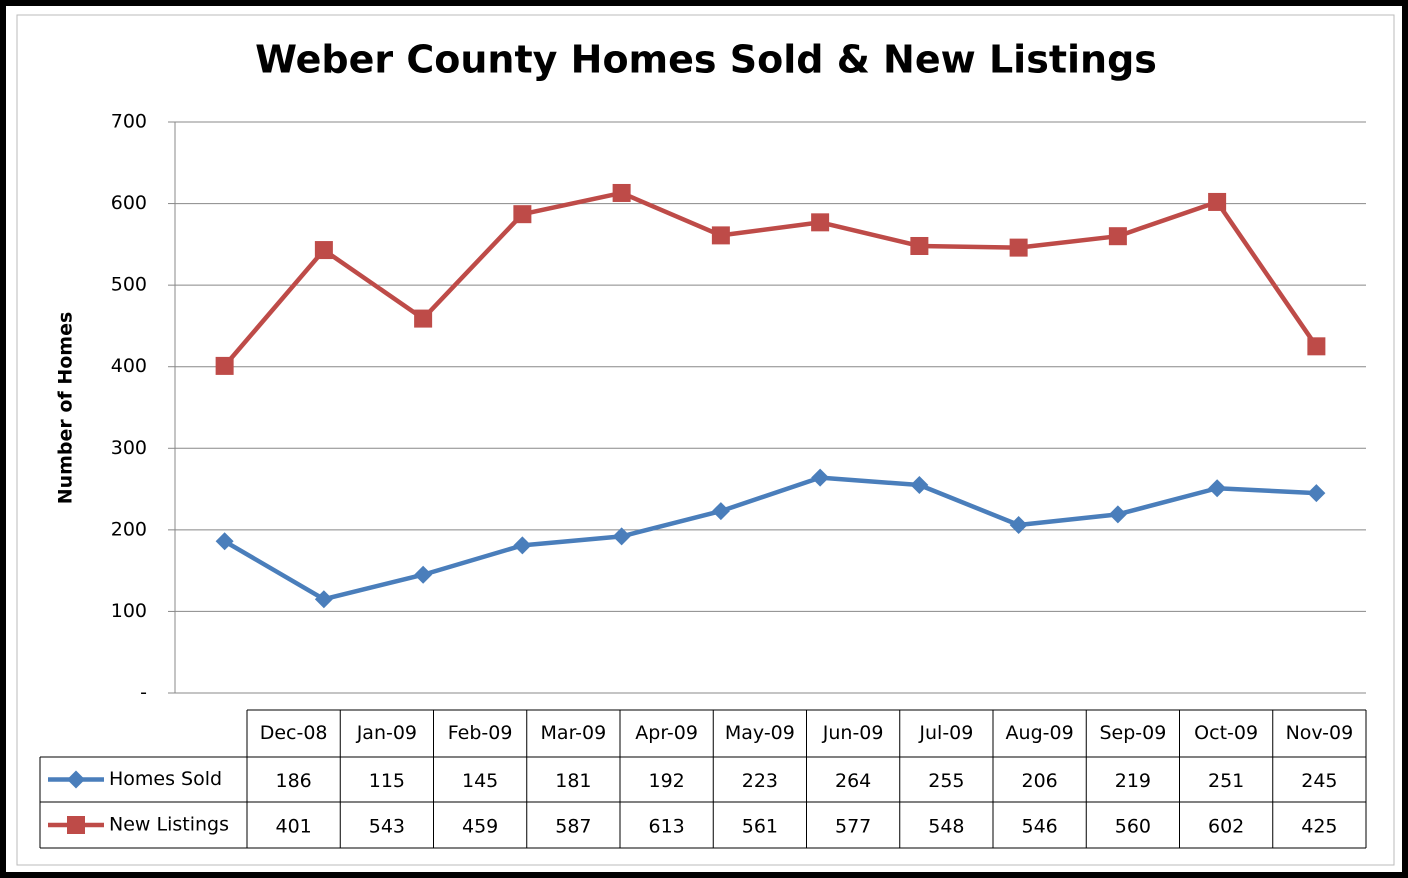 The width and height of the screenshot is (1408, 878). Describe the element at coordinates (1319, 781) in the screenshot. I see `table-value: 245` at that location.